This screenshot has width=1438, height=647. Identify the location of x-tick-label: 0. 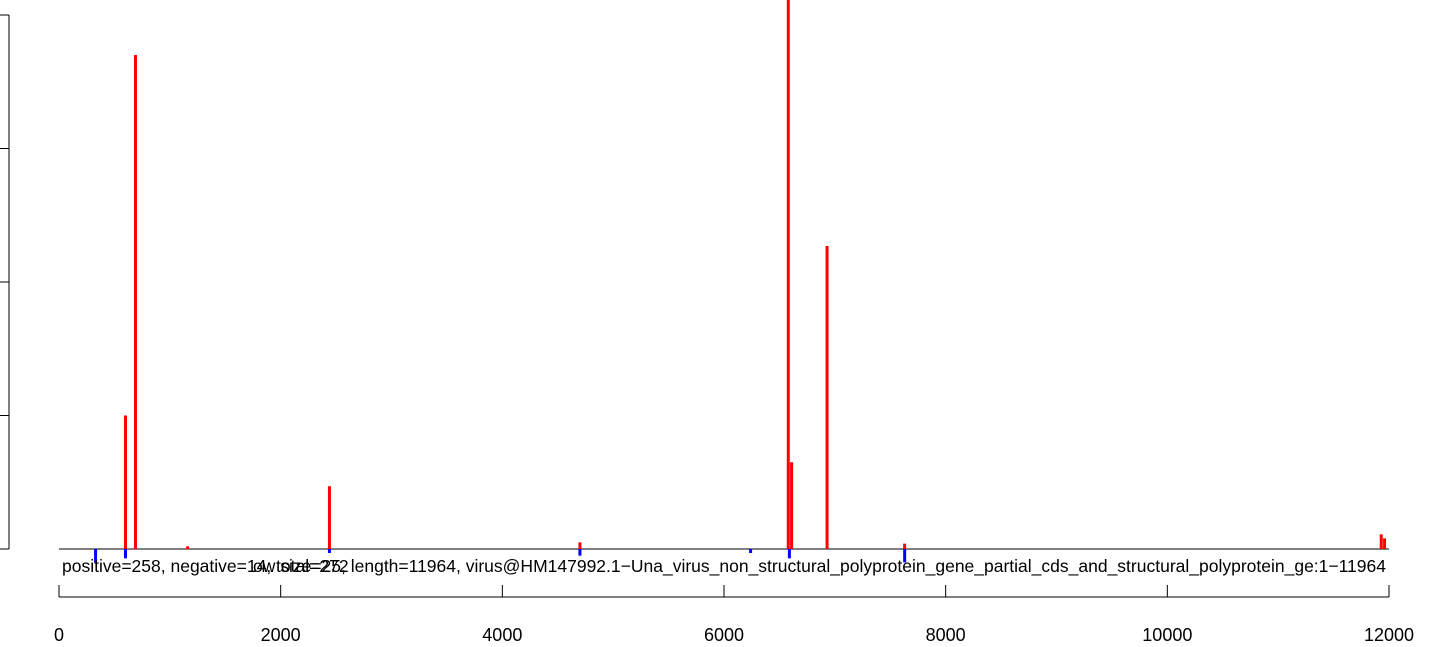
(59, 635).